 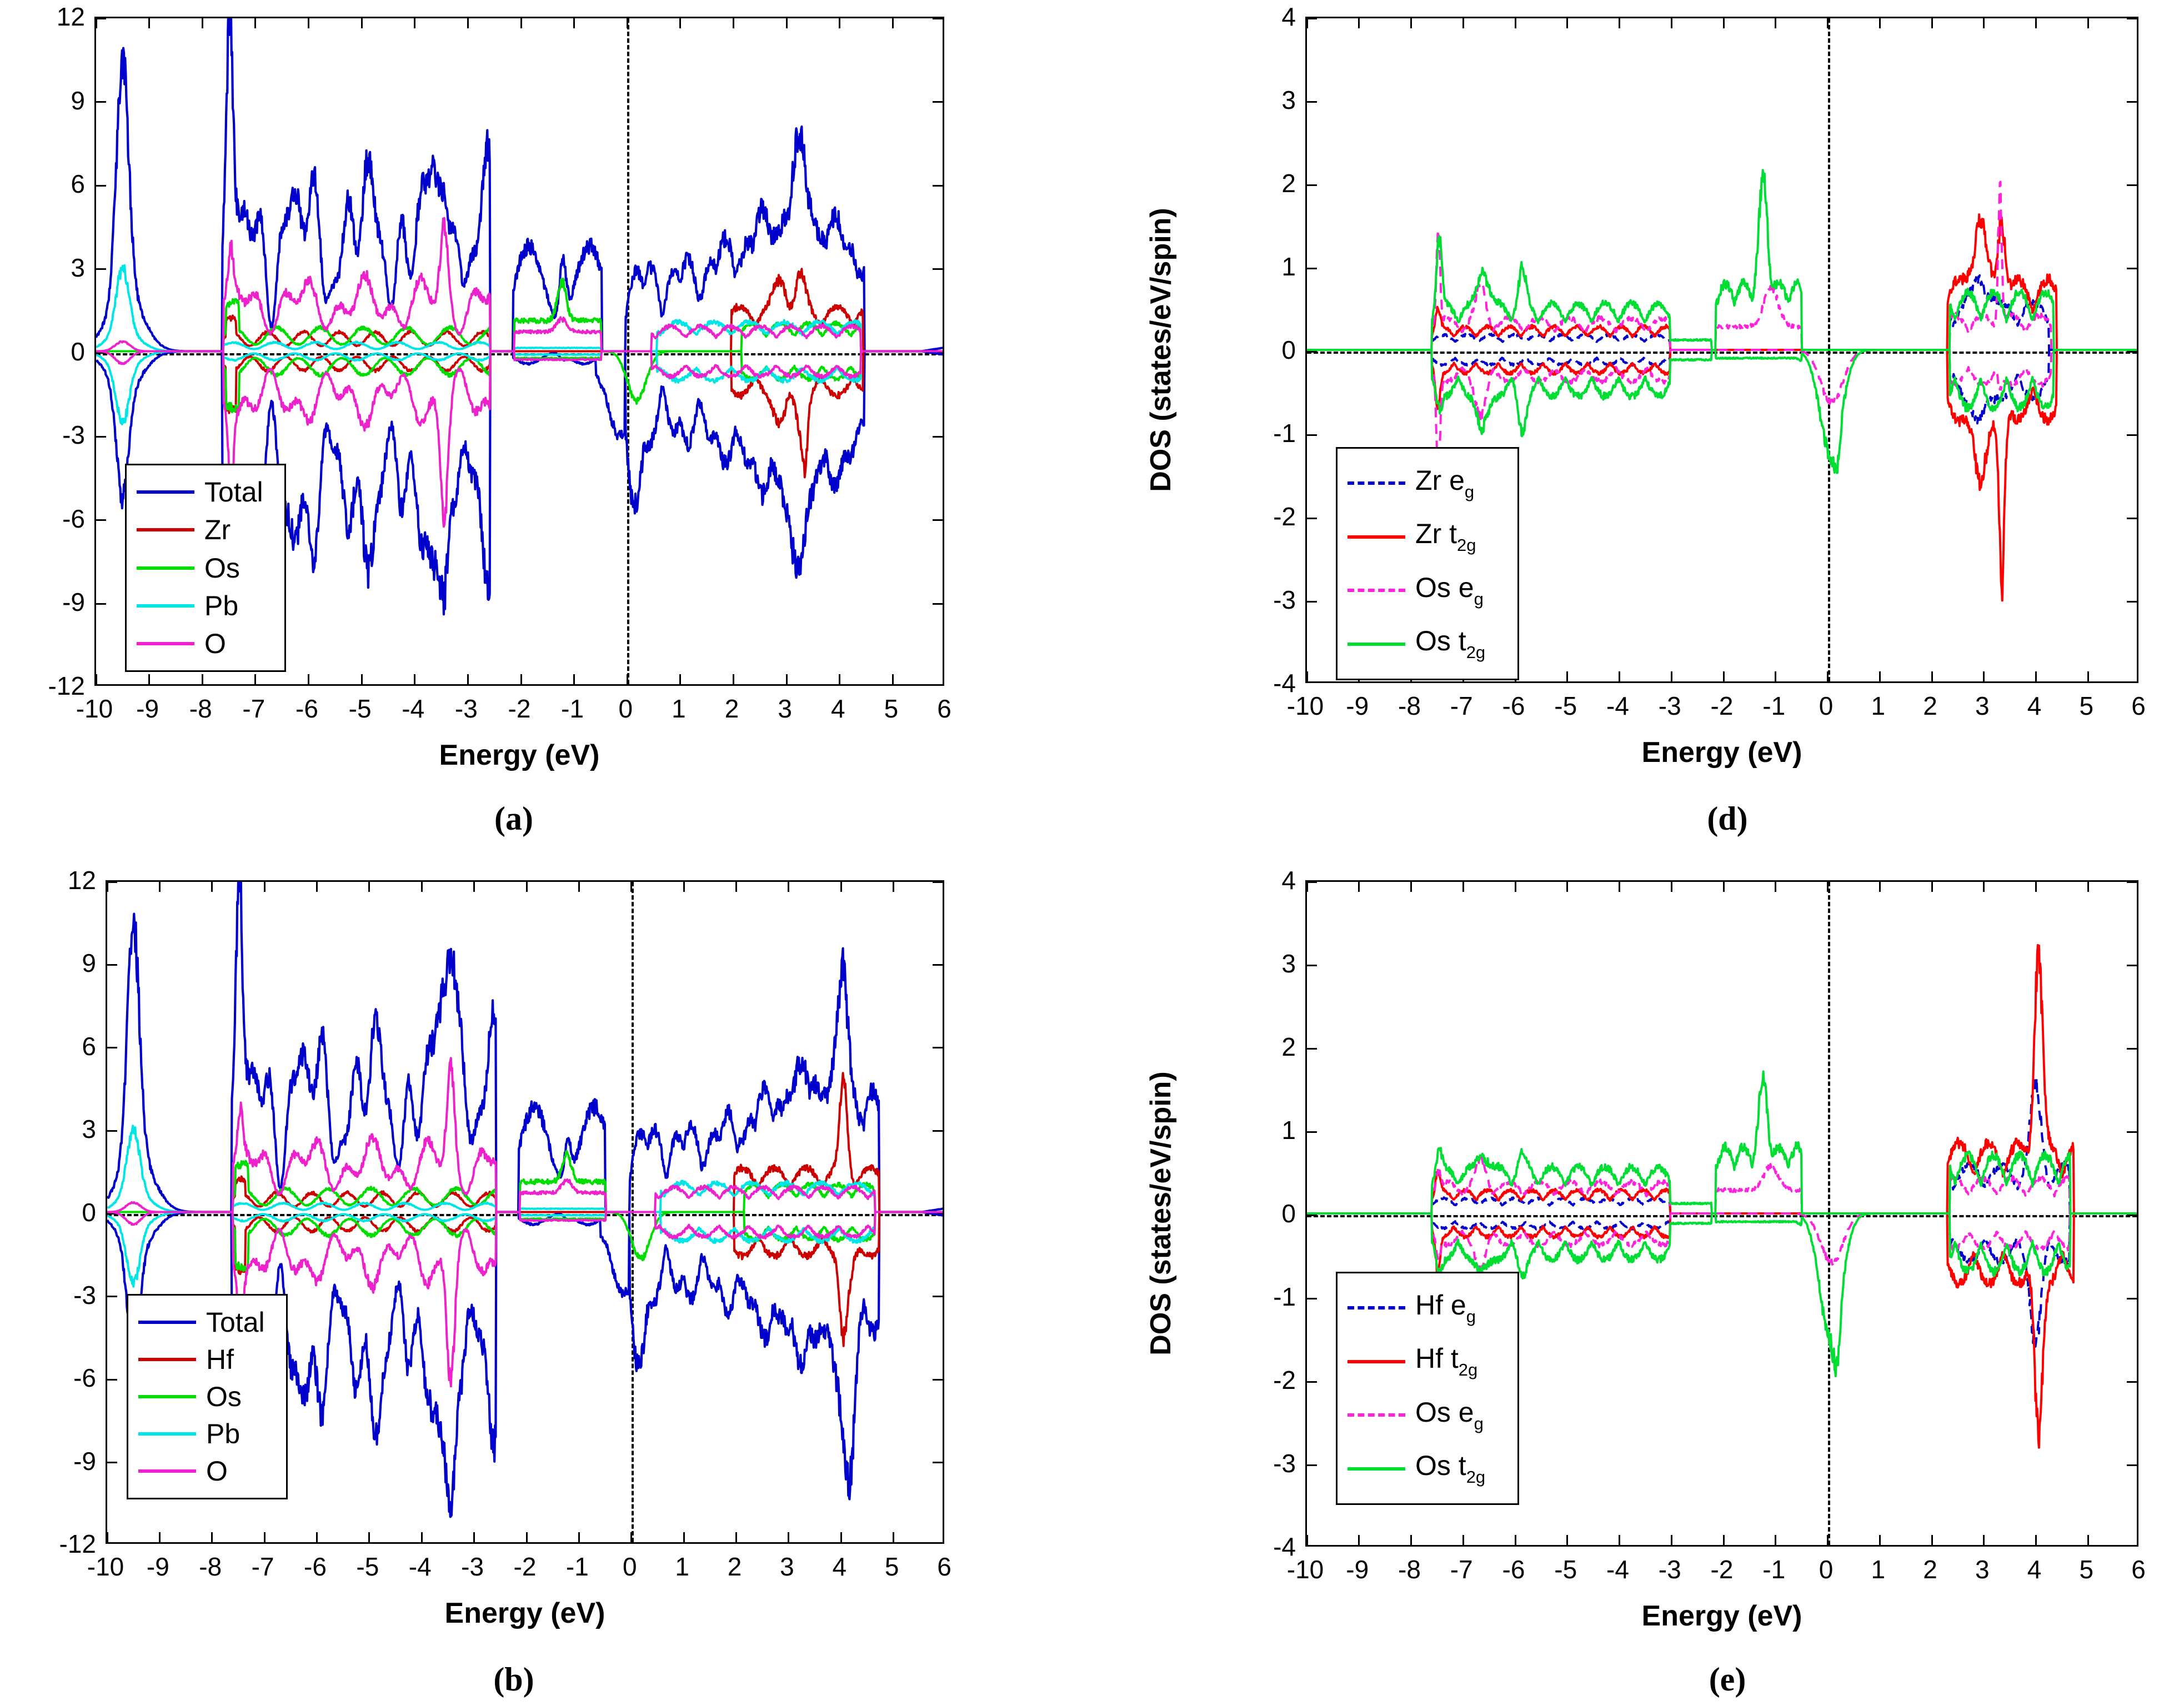 I want to click on legend-item: Zr eg, so click(x=1428, y=483).